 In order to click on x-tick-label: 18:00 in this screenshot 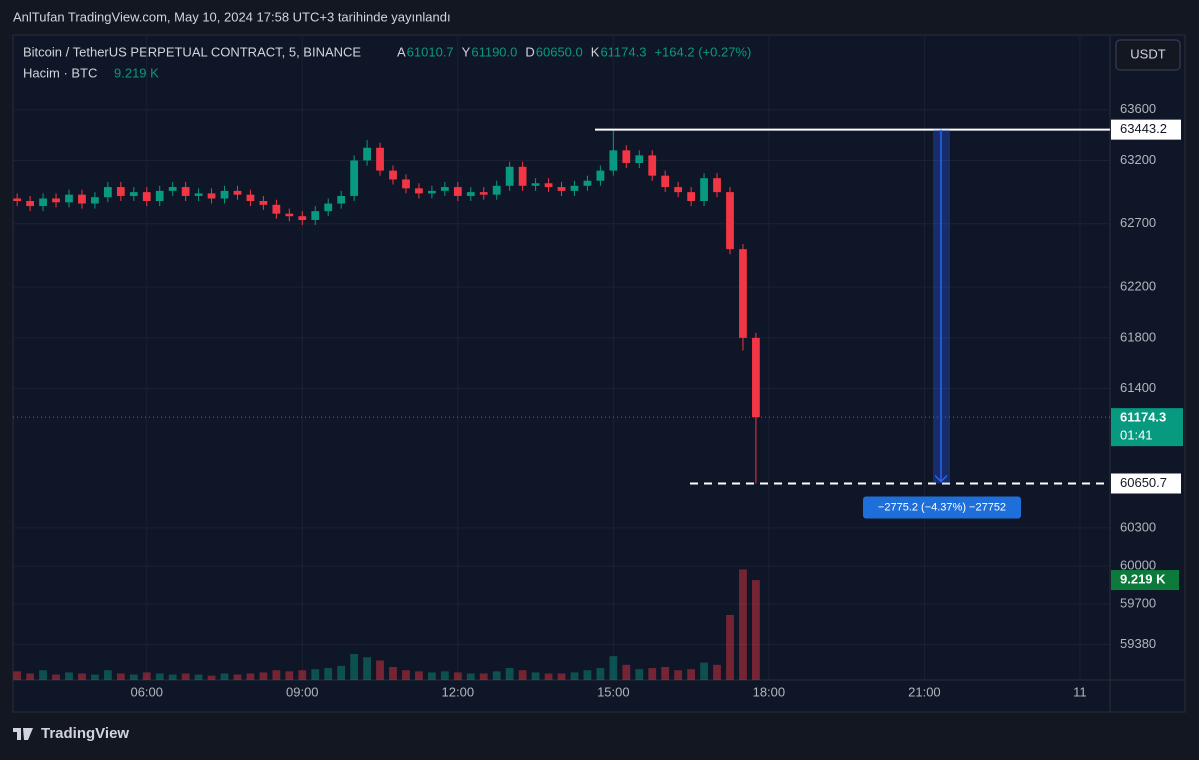, I will do `click(769, 691)`.